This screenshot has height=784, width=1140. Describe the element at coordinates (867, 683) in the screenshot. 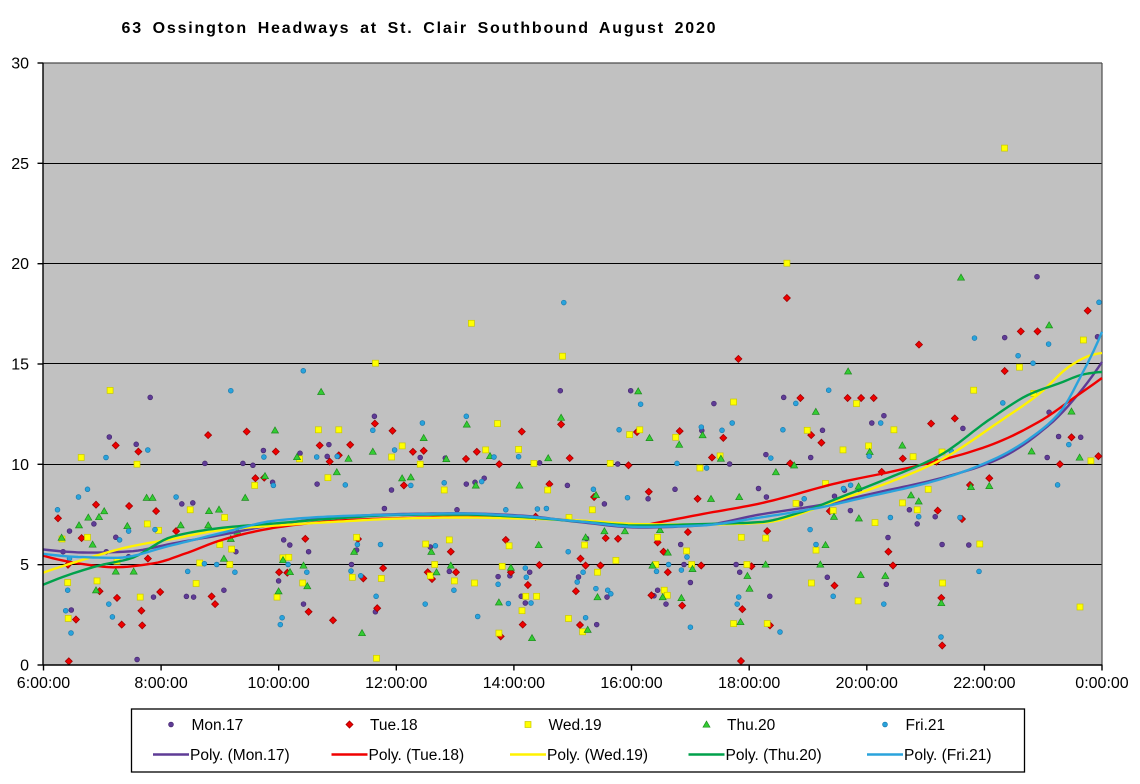

I see `svg-text: 20:00:00` at that location.